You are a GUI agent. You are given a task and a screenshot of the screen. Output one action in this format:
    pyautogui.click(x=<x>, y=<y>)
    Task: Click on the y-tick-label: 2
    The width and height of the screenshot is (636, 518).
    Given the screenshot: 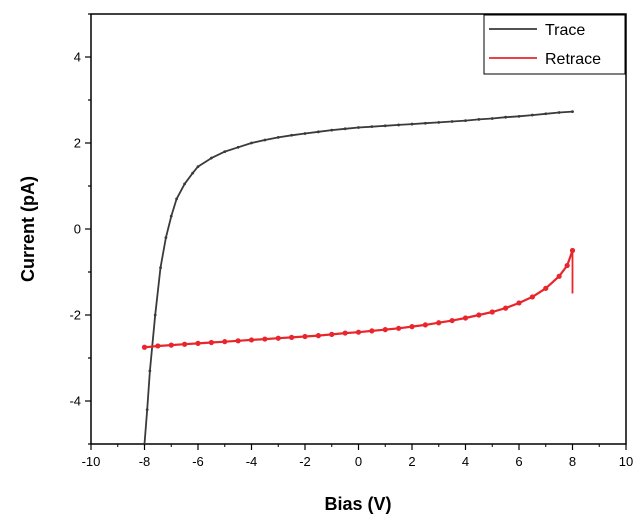 What is the action you would take?
    pyautogui.click(x=77, y=143)
    